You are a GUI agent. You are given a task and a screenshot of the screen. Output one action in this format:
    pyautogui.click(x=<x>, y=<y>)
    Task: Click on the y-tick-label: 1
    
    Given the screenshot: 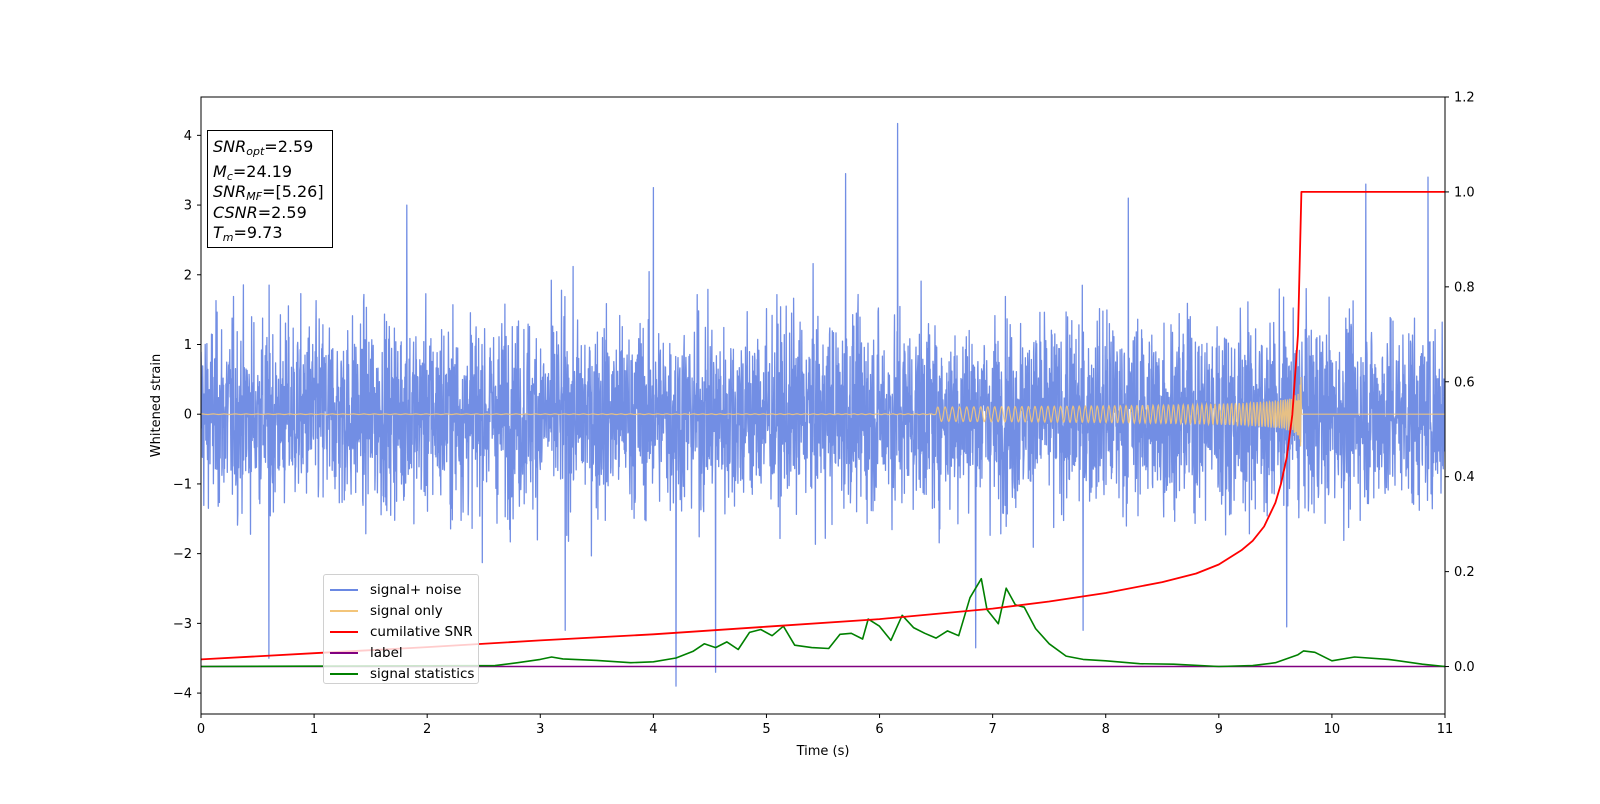 What is the action you would take?
    pyautogui.click(x=188, y=345)
    